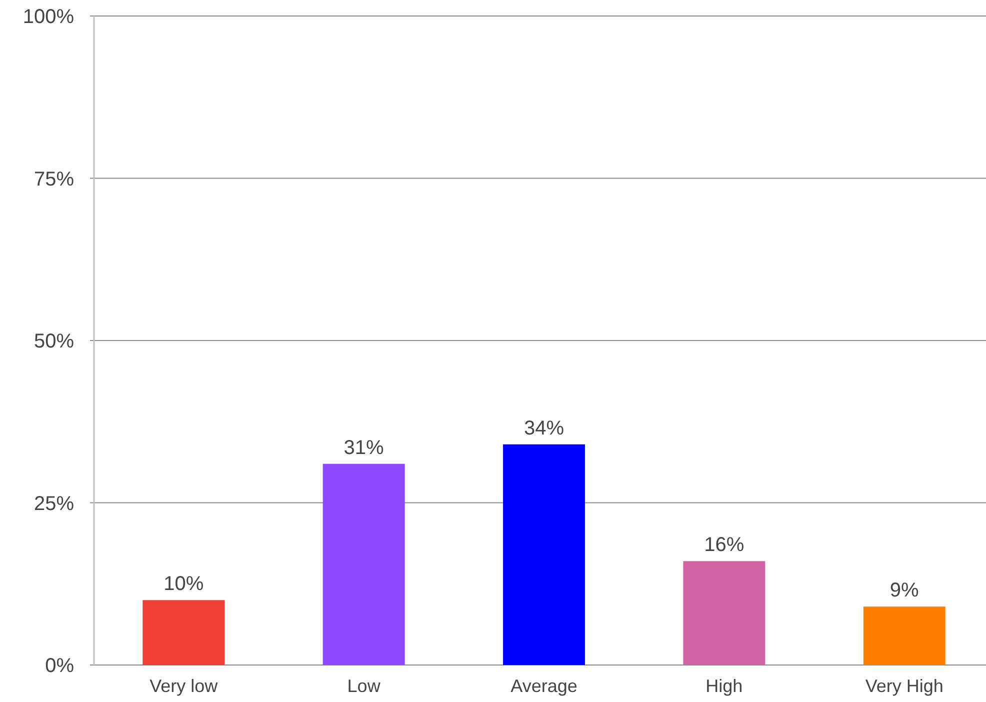  Describe the element at coordinates (184, 686) in the screenshot. I see `x-tick-label: Very low` at that location.